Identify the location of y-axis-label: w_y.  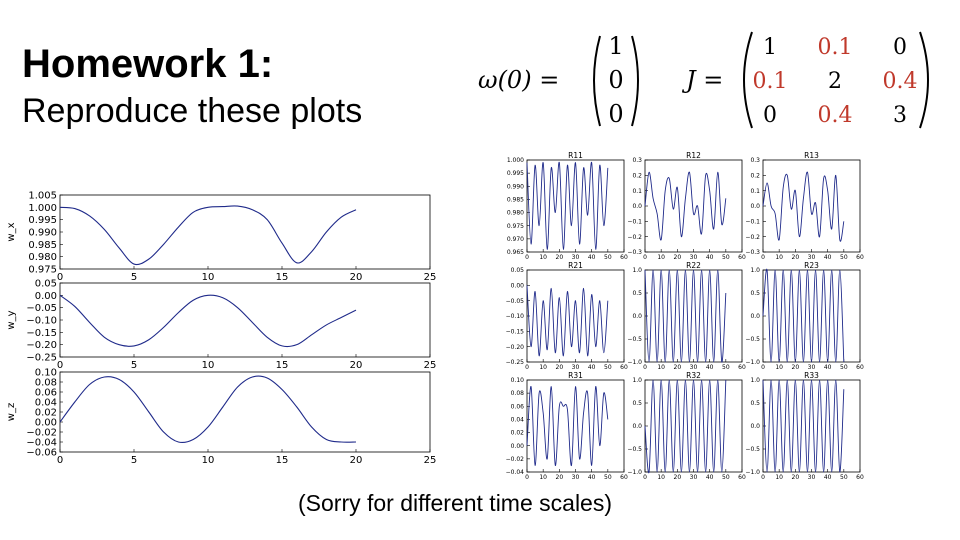
(11, 319).